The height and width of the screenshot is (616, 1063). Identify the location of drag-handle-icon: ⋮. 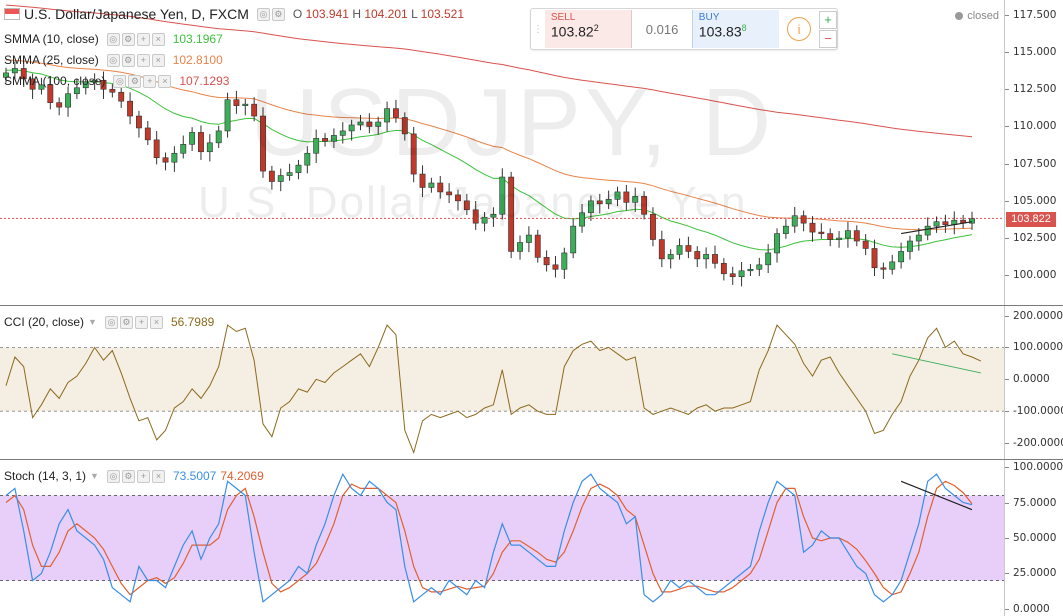
(537, 29).